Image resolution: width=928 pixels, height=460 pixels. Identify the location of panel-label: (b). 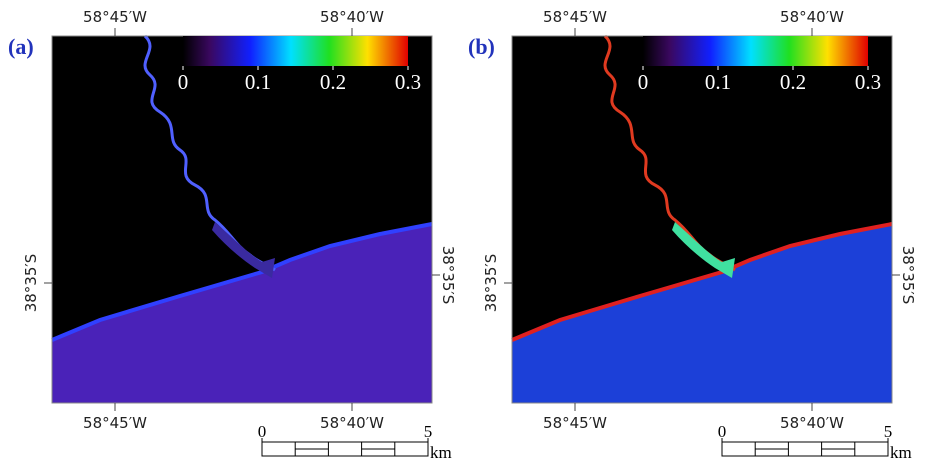
(481, 46).